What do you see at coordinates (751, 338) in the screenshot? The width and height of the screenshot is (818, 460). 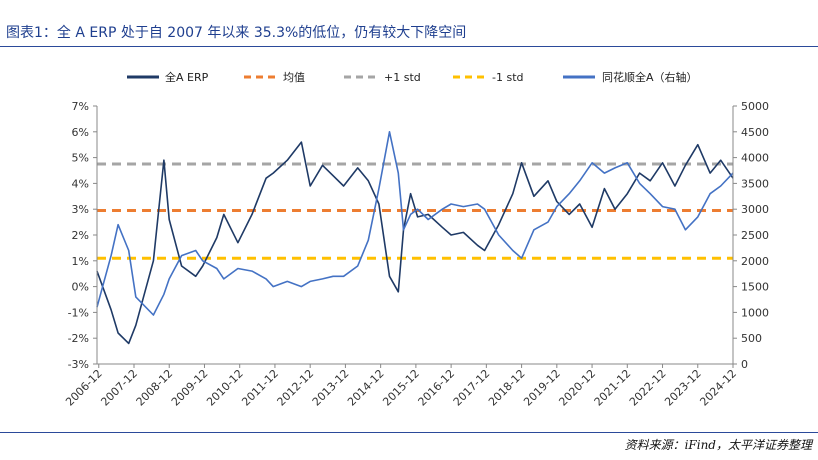 I see `right-tick-label: 500` at bounding box center [751, 338].